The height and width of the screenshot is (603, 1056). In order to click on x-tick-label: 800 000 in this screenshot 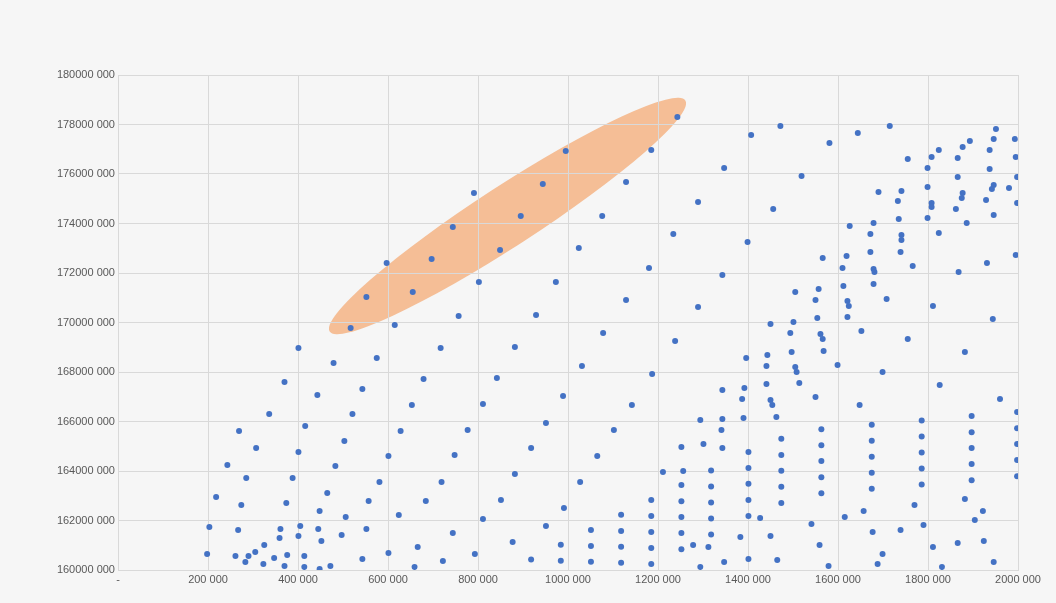, I will do `click(478, 578)`.